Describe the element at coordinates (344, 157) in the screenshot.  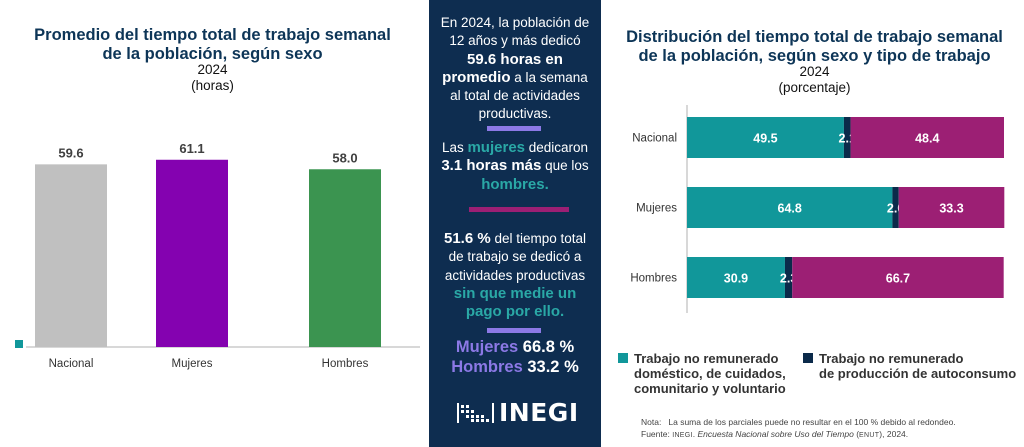
I see `bar-value-label: 58.0` at that location.